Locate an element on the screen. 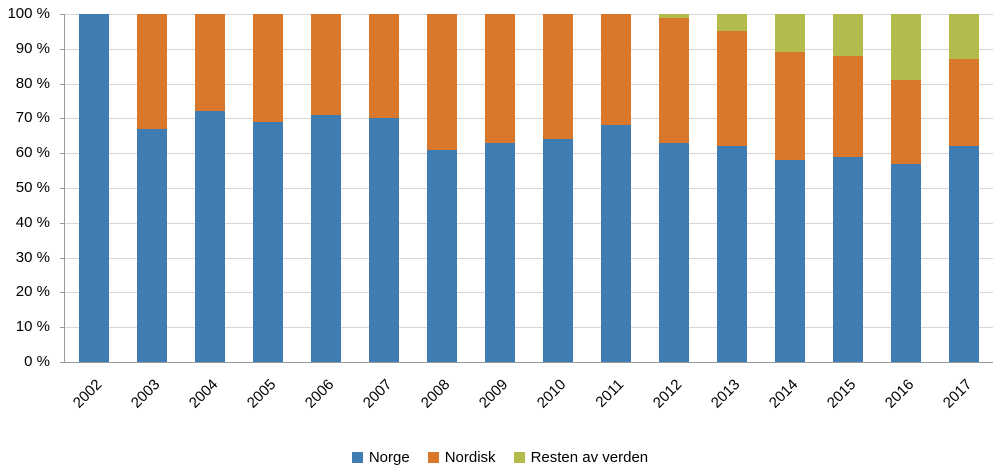 This screenshot has height=474, width=1000. x-axis-tick-label: 2005 is located at coordinates (261, 394).